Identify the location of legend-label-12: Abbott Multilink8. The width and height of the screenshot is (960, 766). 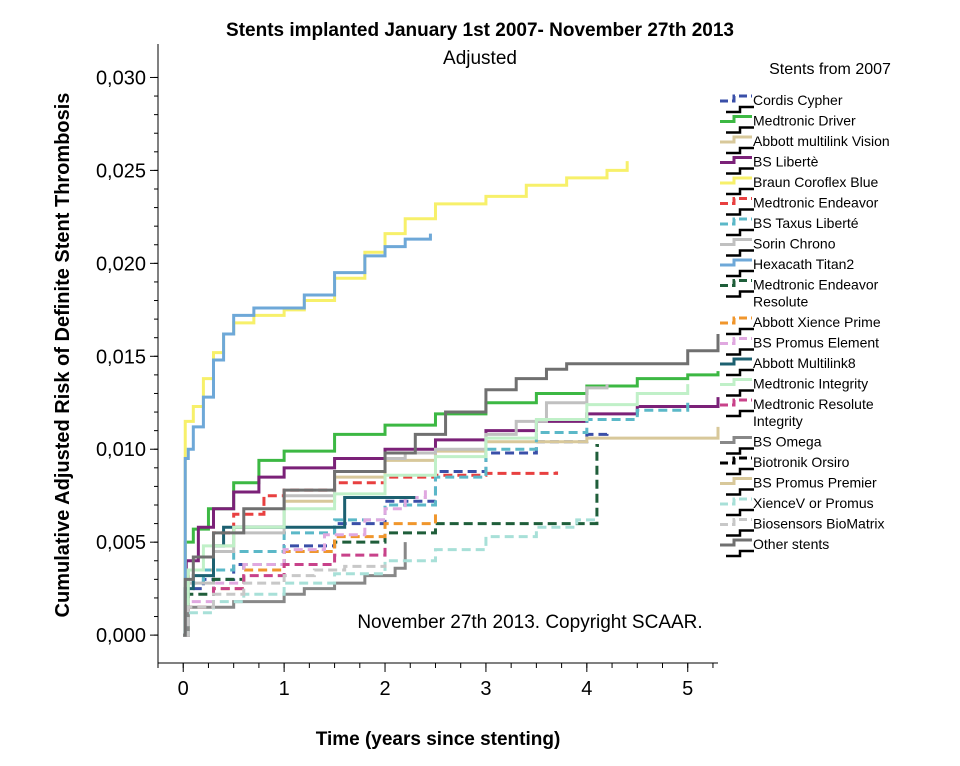
(804, 363).